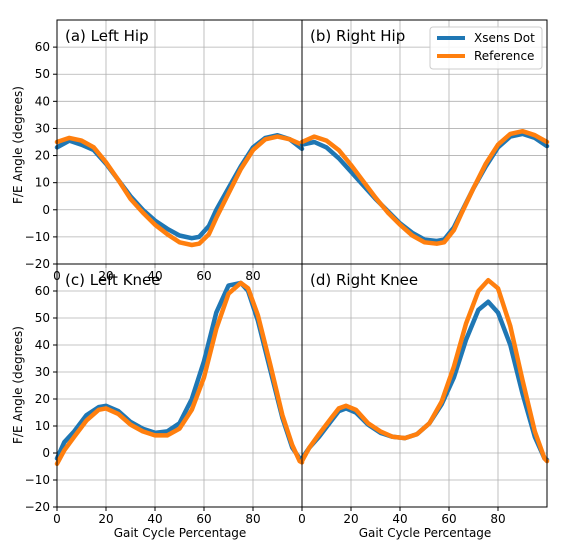  Describe the element at coordinates (113, 280) in the screenshot. I see `panel-title-left-knee: (c) Left Knee` at that location.